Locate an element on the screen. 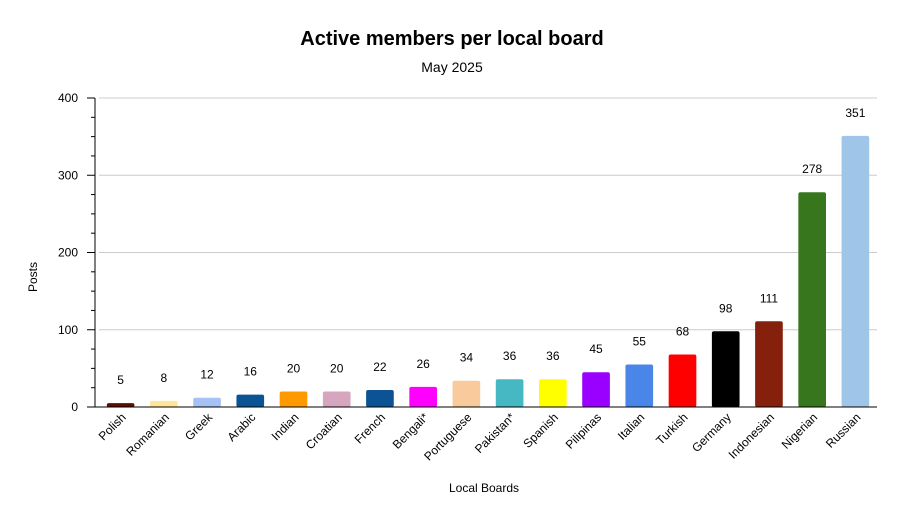 The image size is (904, 521). x-tick-label: Greek is located at coordinates (199, 427).